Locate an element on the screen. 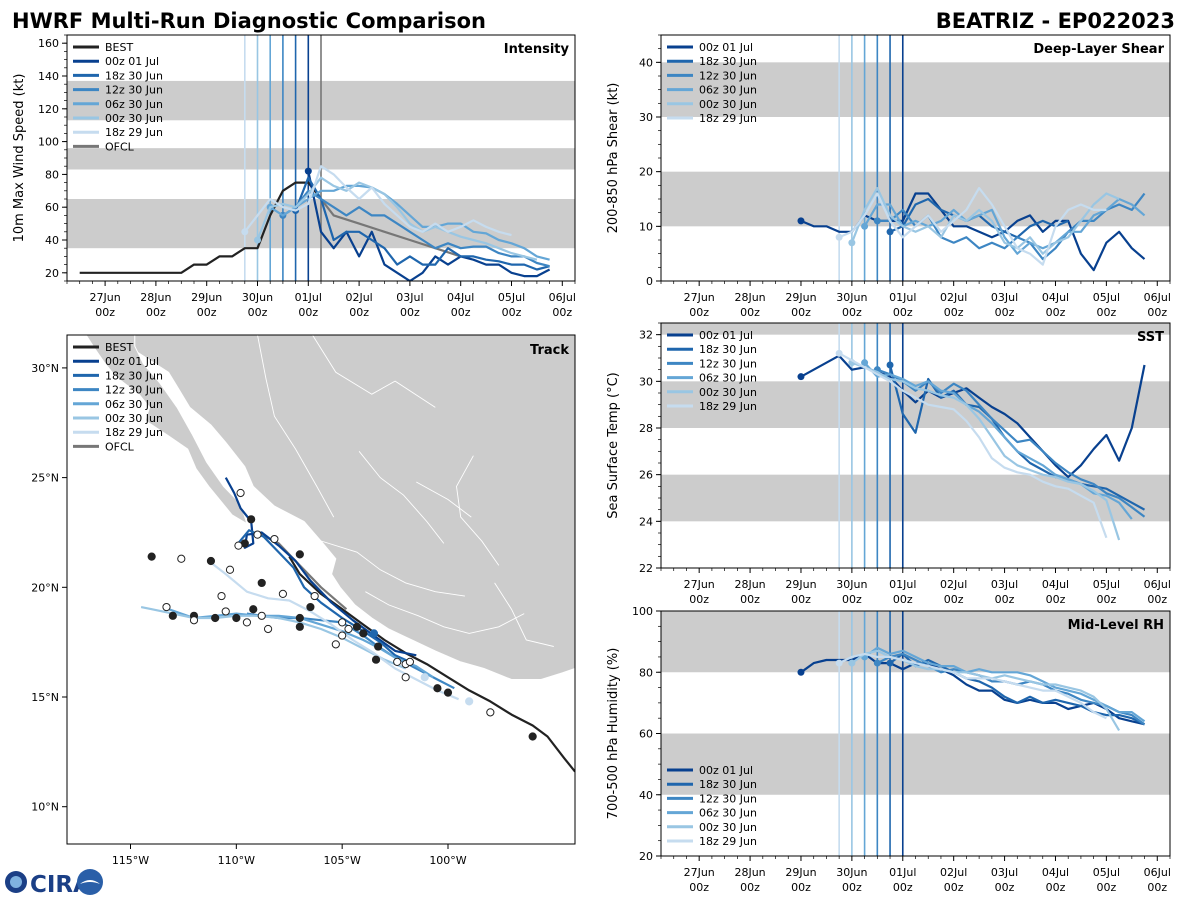 The width and height of the screenshot is (1200, 900). rh-xtick-label: 01Jul is located at coordinates (902, 872).